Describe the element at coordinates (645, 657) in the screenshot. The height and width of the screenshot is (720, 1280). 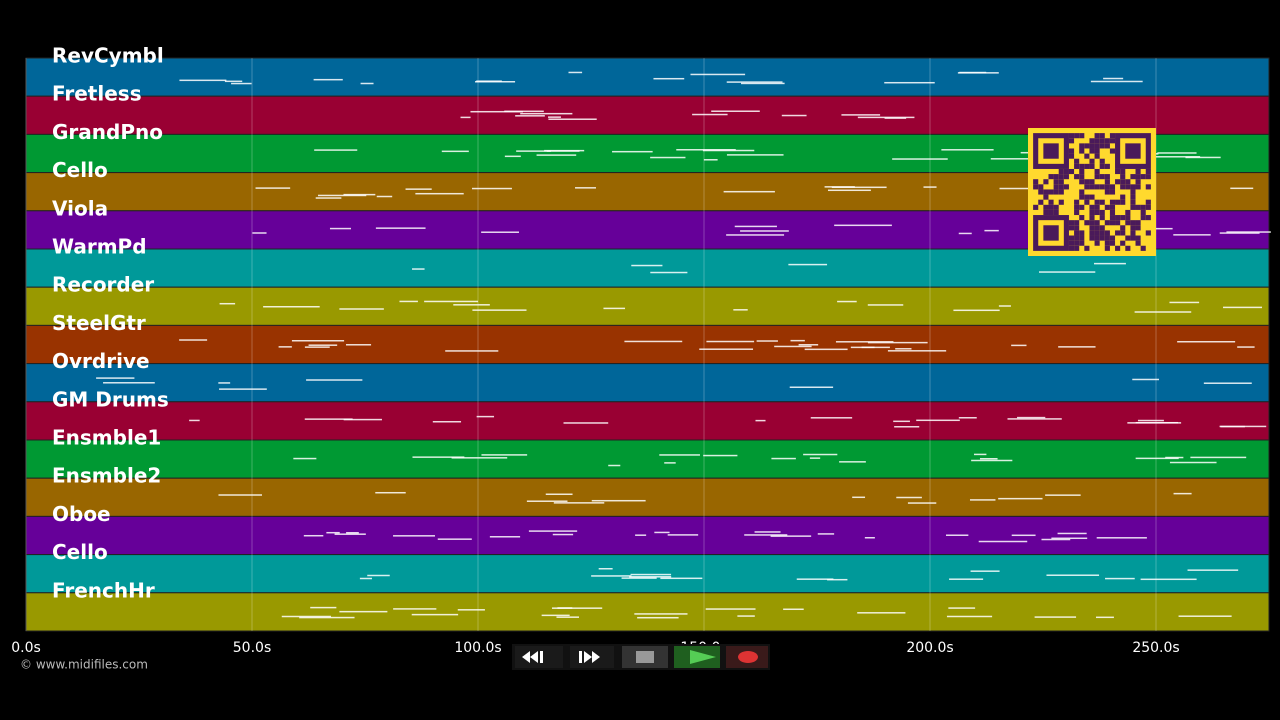
I see `stop-button` at that location.